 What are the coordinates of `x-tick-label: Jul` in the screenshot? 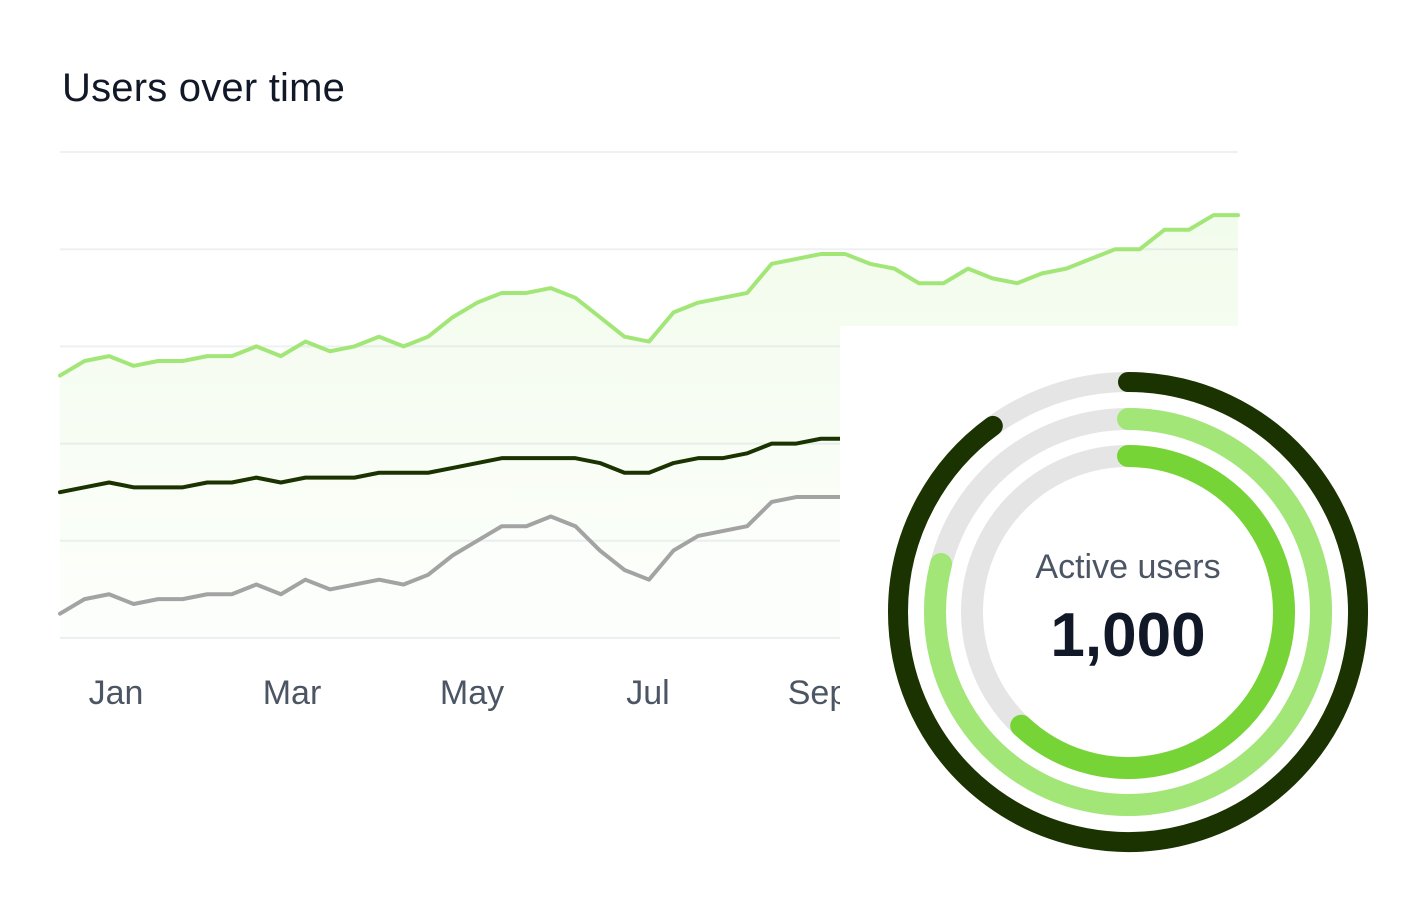 It's located at (647, 693).